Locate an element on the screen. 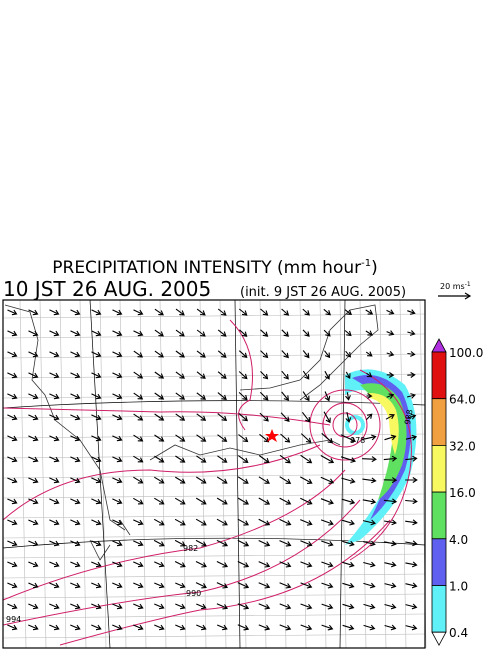 Image resolution: width=500 pixels, height=650 pixels. isobar is located at coordinates (161, 482).